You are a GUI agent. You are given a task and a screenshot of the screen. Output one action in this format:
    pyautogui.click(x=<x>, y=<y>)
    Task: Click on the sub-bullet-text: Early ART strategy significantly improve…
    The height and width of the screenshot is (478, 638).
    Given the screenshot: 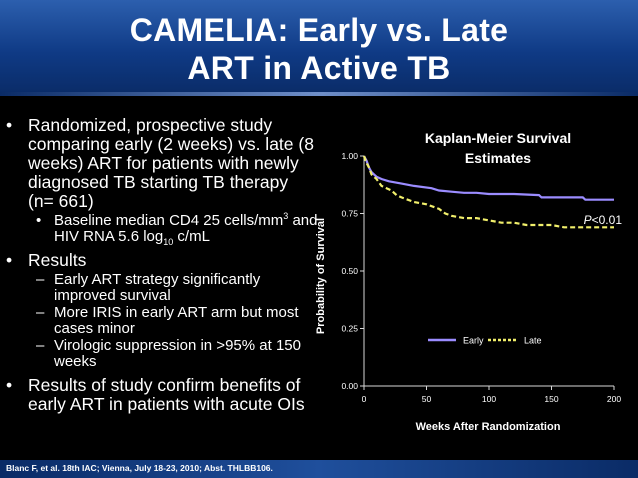 What is the action you would take?
    pyautogui.click(x=157, y=287)
    